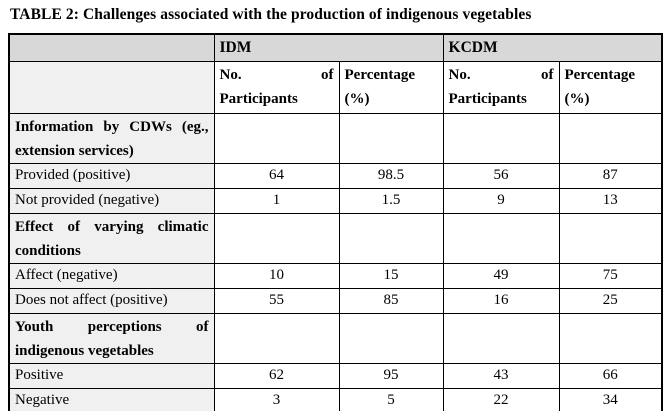 Image resolution: width=669 pixels, height=411 pixels. What do you see at coordinates (276, 200) in the screenshot?
I see `value-cell: 1` at bounding box center [276, 200].